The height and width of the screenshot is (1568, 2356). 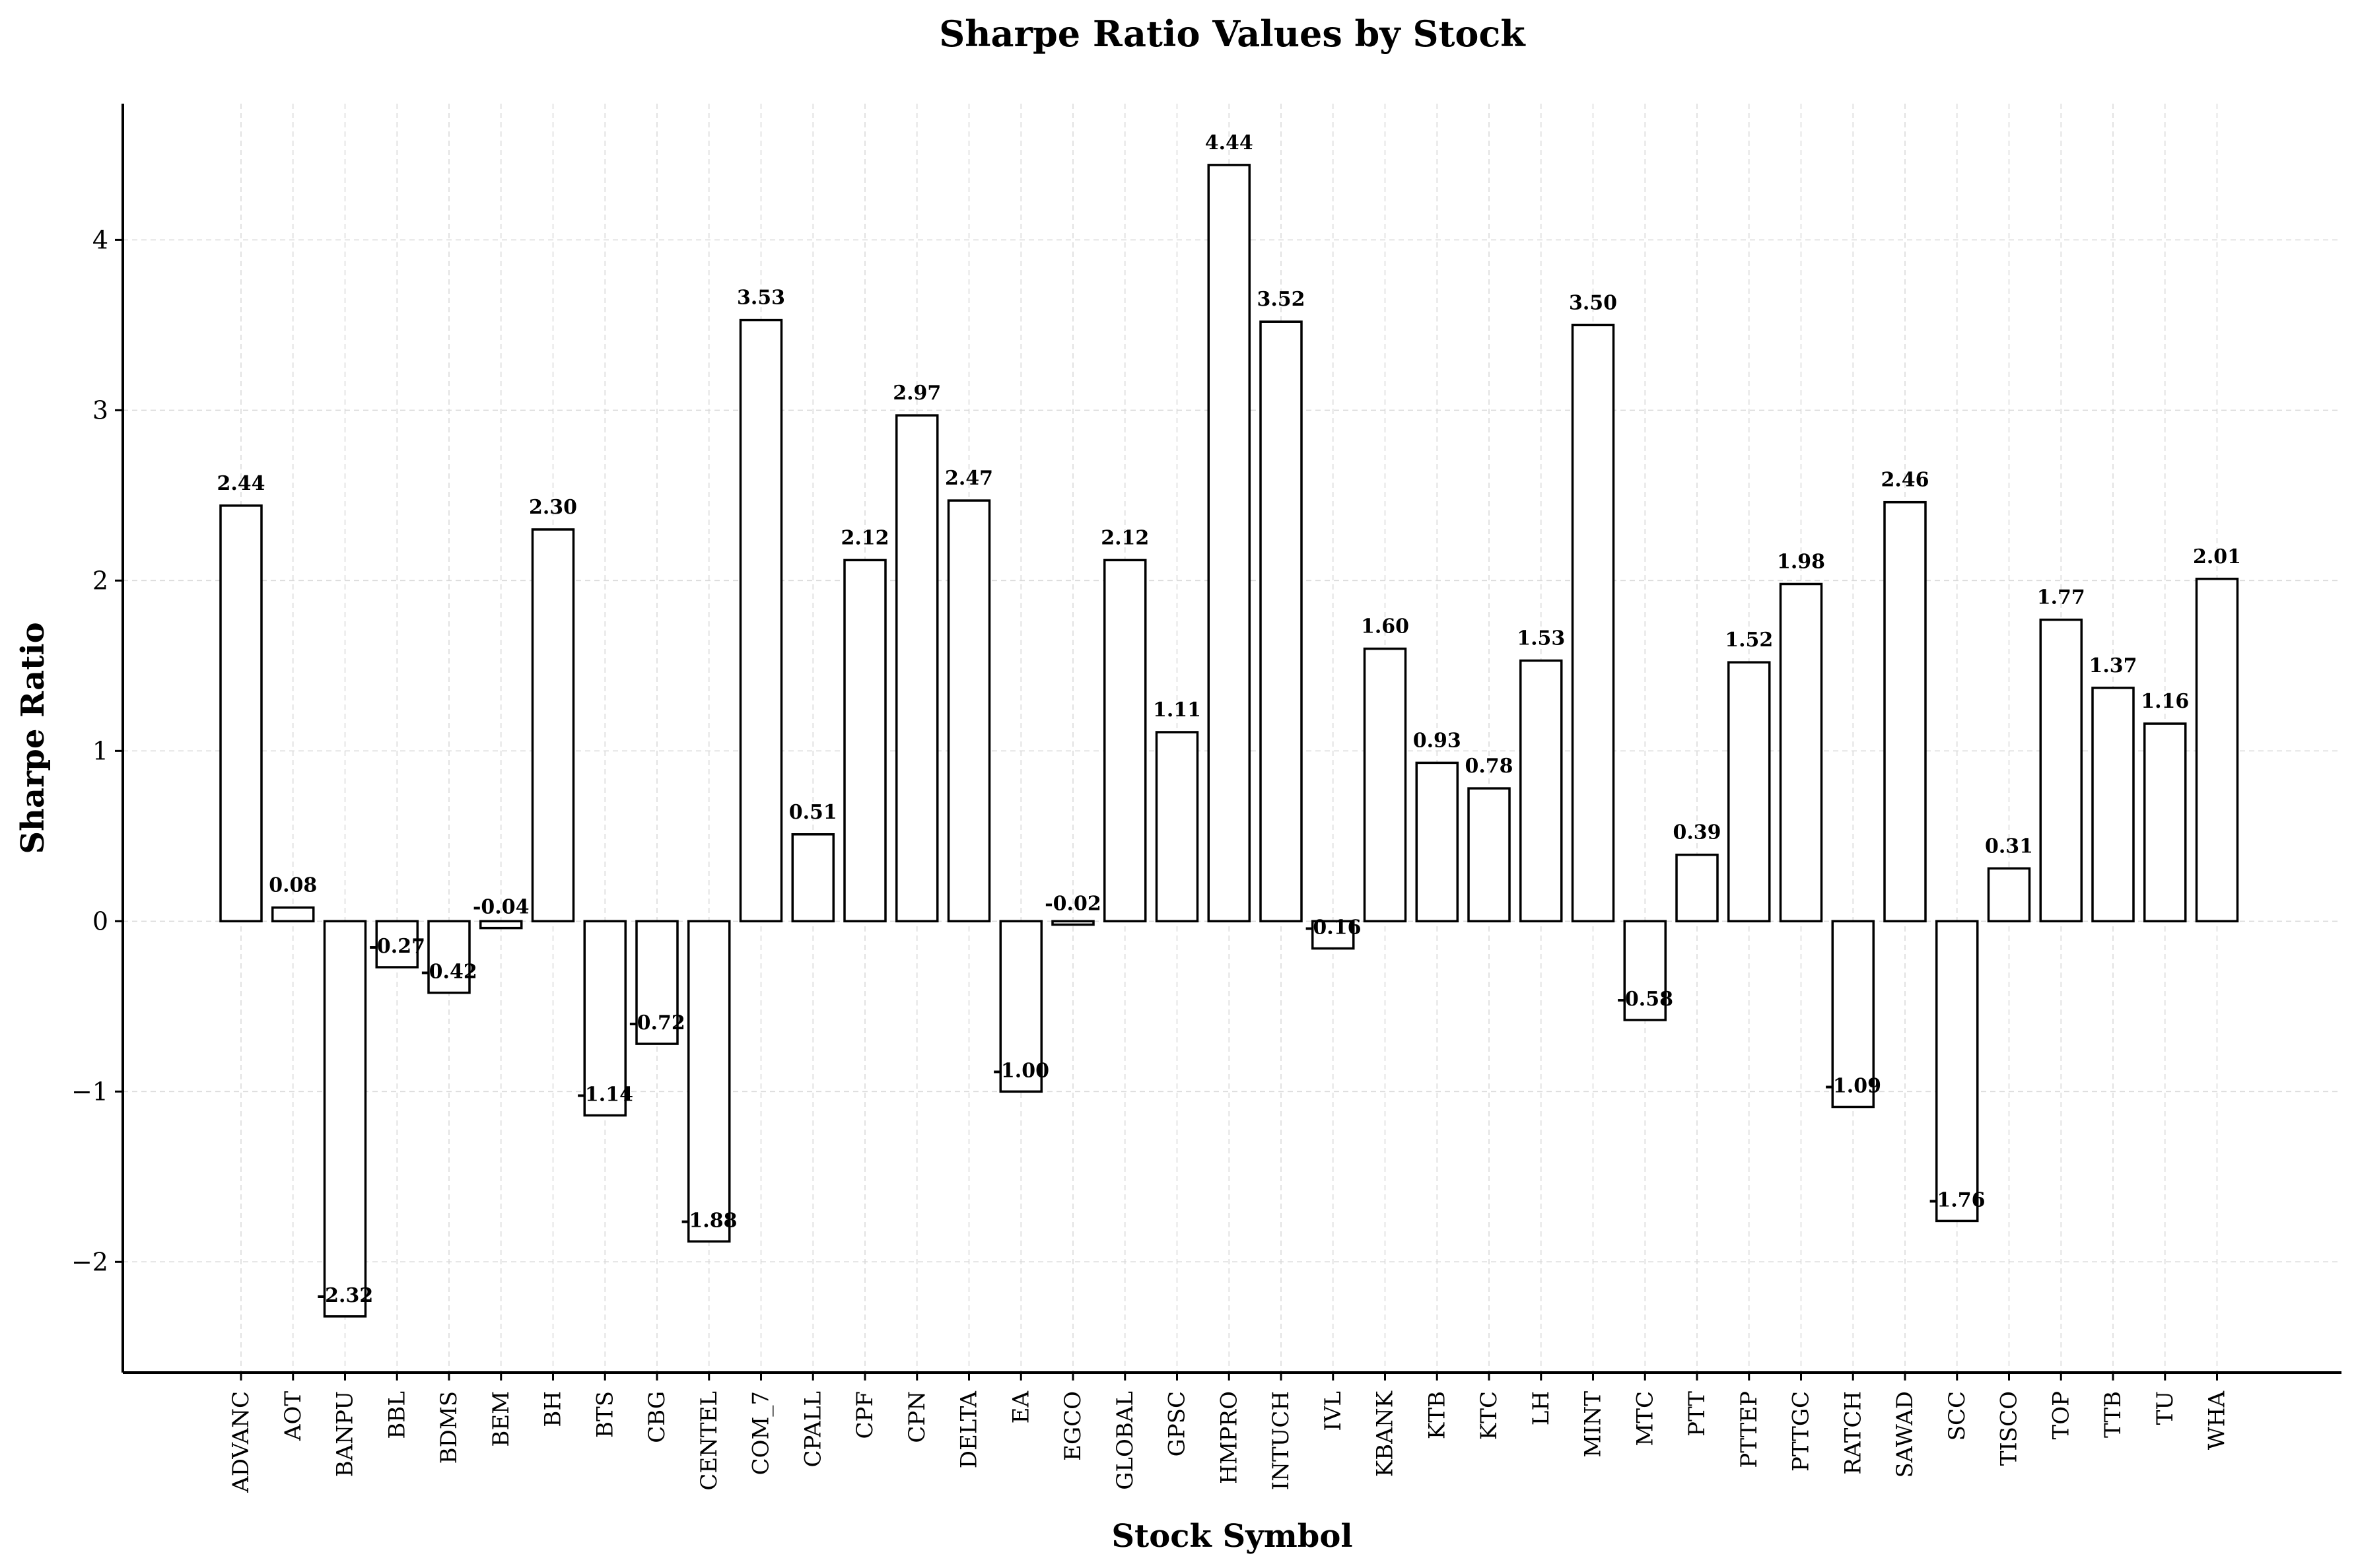 I want to click on bar-cpn, so click(x=917, y=668).